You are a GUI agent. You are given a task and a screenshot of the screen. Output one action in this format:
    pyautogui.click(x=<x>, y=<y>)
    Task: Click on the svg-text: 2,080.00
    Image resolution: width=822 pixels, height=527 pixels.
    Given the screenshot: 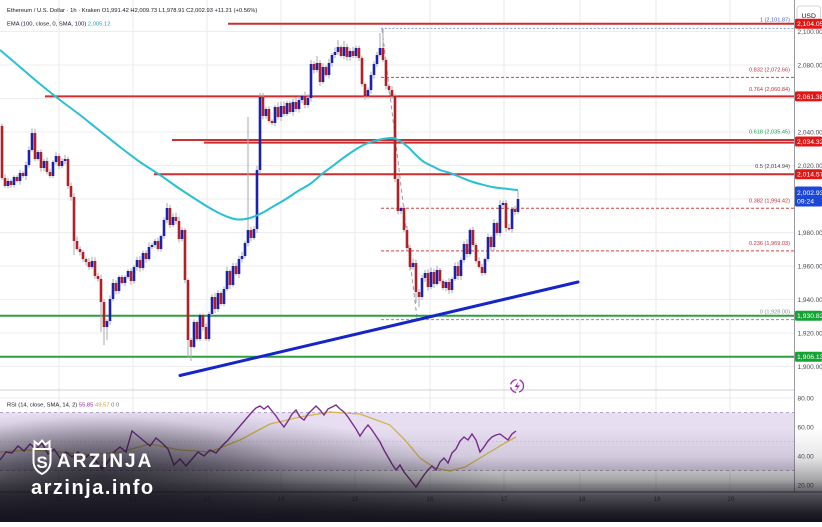 What is the action you would take?
    pyautogui.click(x=810, y=65)
    